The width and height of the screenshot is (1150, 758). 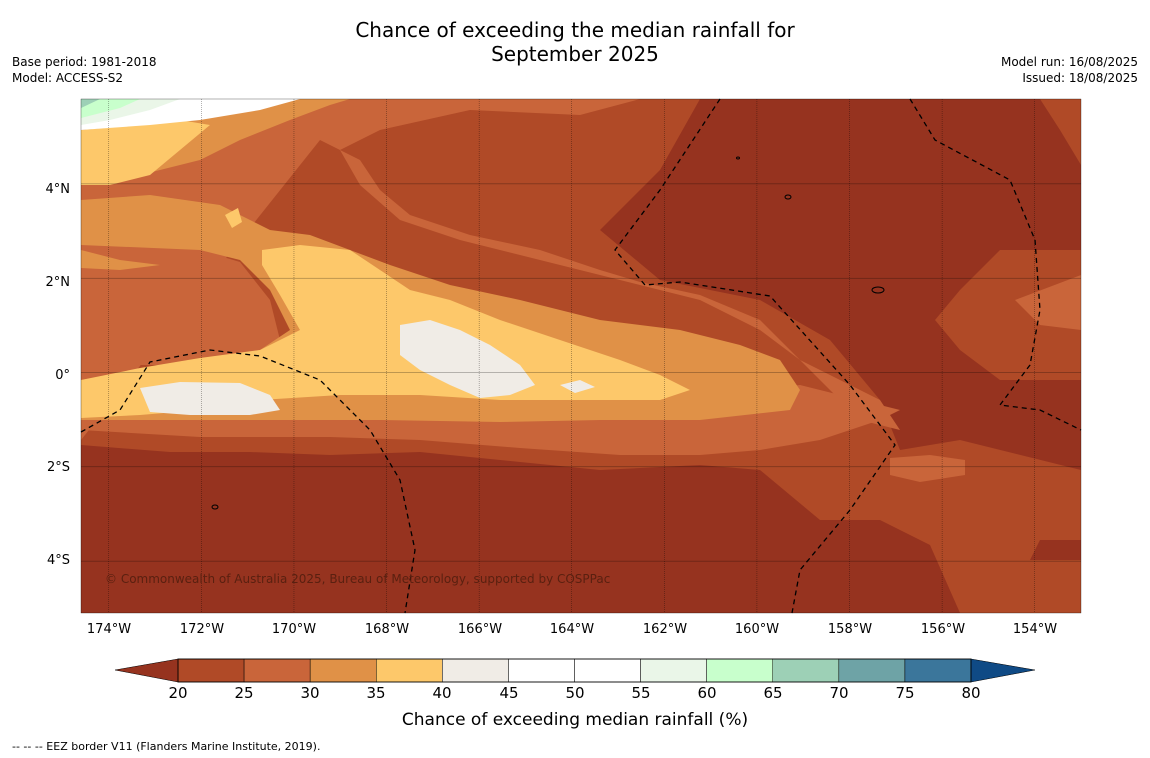 What do you see at coordinates (839, 693) in the screenshot?
I see `colorbar-tick-70: 70` at bounding box center [839, 693].